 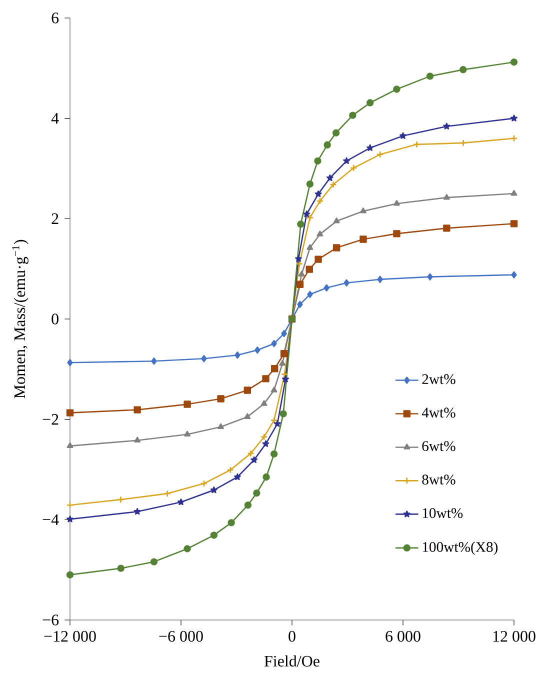 I want to click on x-tick-label: −12 000, so click(x=70, y=636).